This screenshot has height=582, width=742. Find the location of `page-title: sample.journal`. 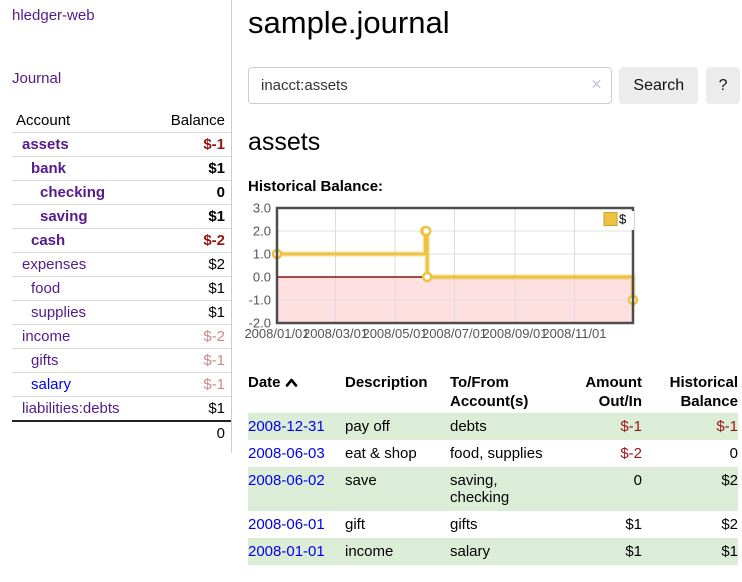

page-title: sample.journal is located at coordinates (349, 22).